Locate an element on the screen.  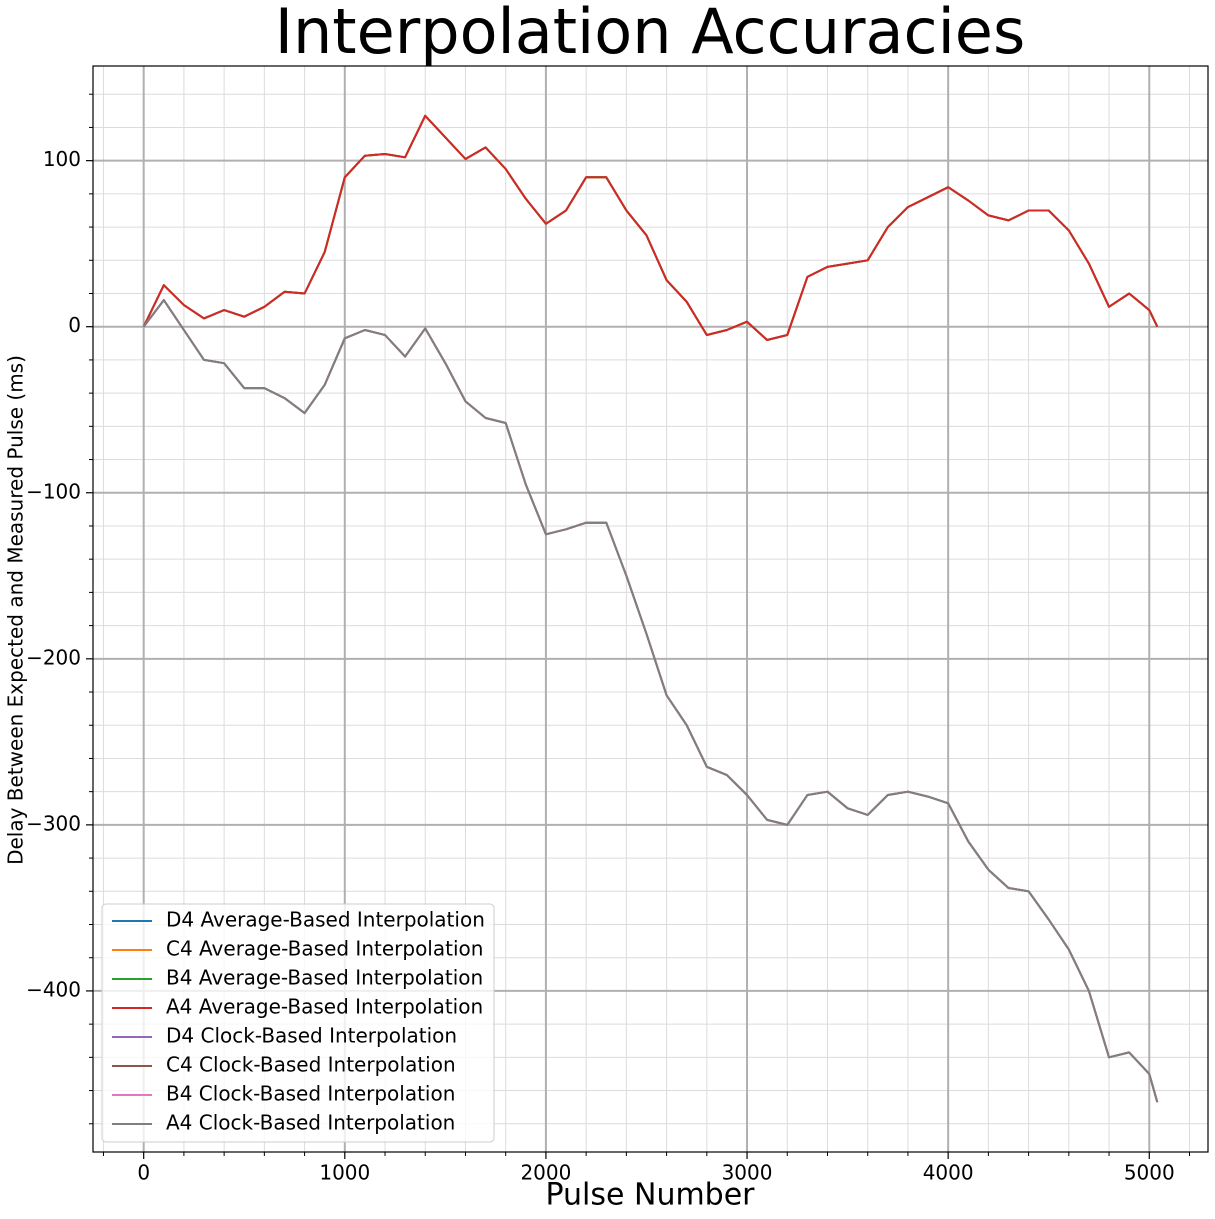
x-tick-label: 4000 is located at coordinates (948, 1173).